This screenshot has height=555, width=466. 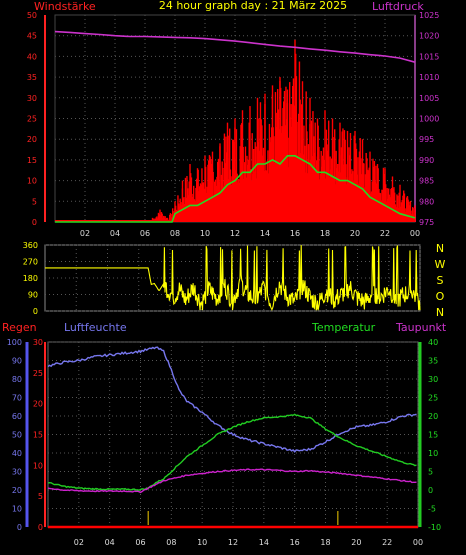 I want to click on wind-tick-label: 0, so click(x=34, y=222).